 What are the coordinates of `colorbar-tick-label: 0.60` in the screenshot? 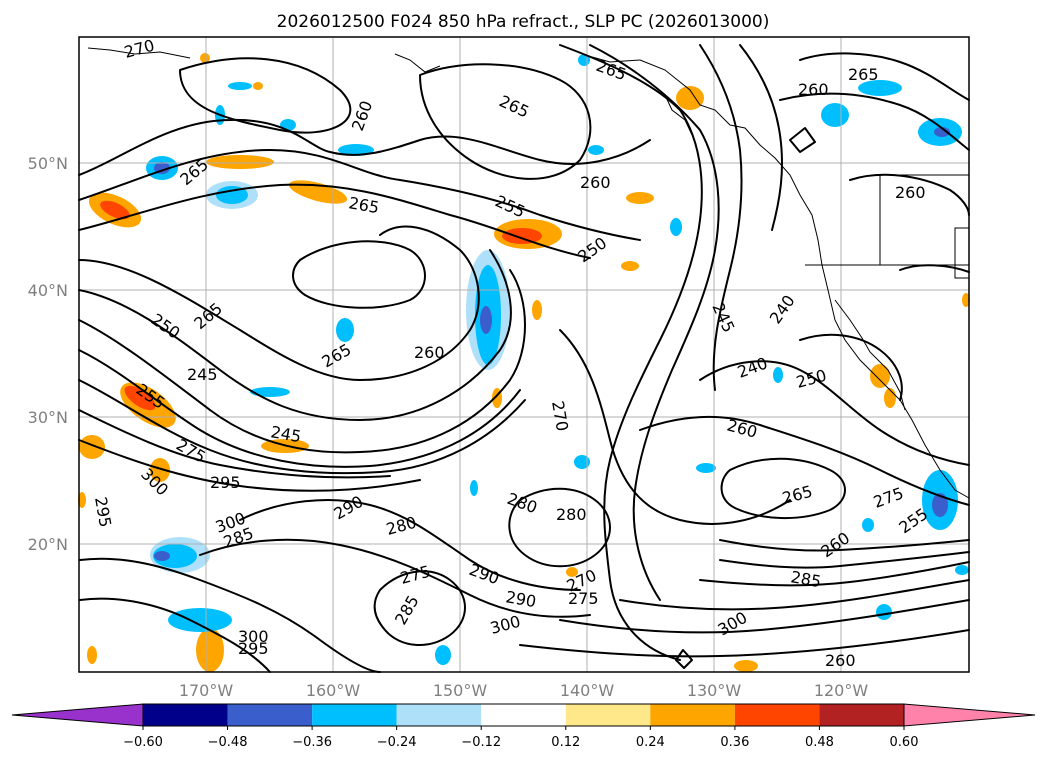 It's located at (904, 742).